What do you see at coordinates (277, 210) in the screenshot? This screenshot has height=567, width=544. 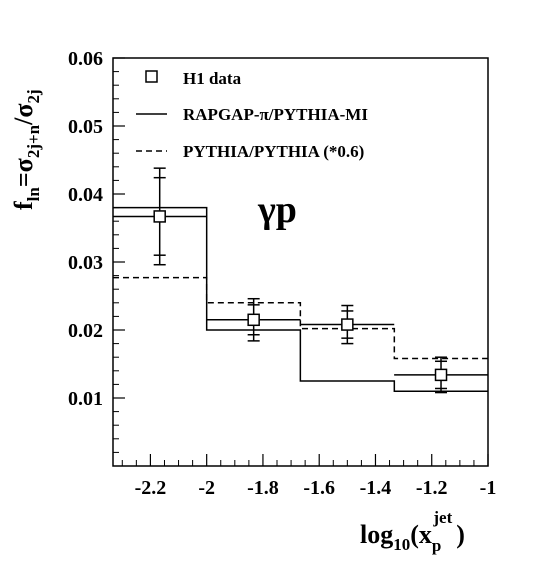 I see `annotation-gamma-p: γp` at bounding box center [277, 210].